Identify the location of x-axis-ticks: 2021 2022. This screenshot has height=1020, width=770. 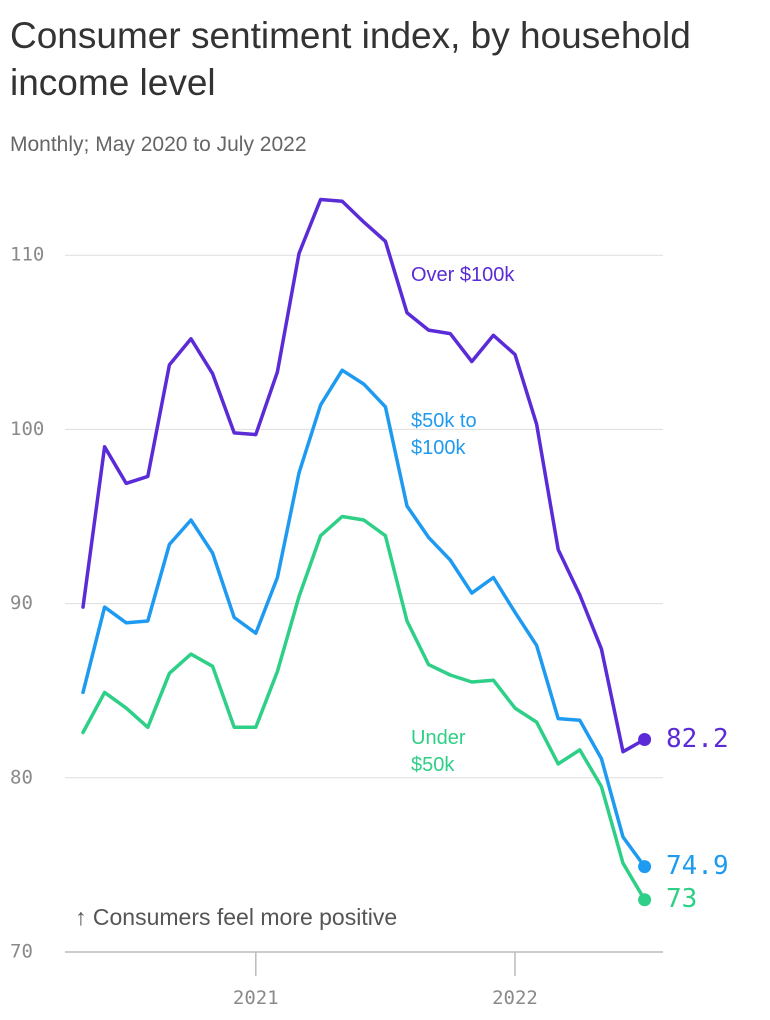
(385, 980).